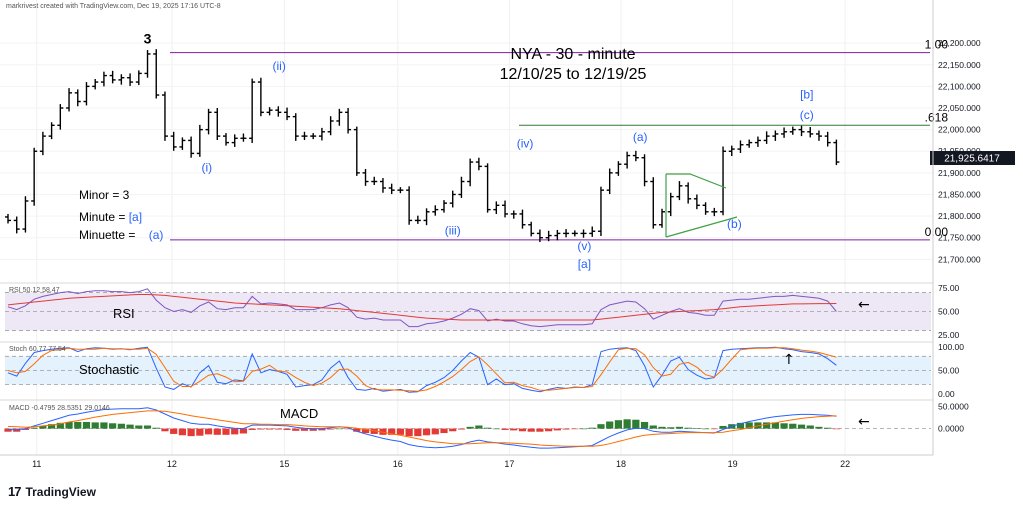 The image size is (1023, 507). What do you see at coordinates (36, 464) in the screenshot?
I see `time-tick-11: 11` at bounding box center [36, 464].